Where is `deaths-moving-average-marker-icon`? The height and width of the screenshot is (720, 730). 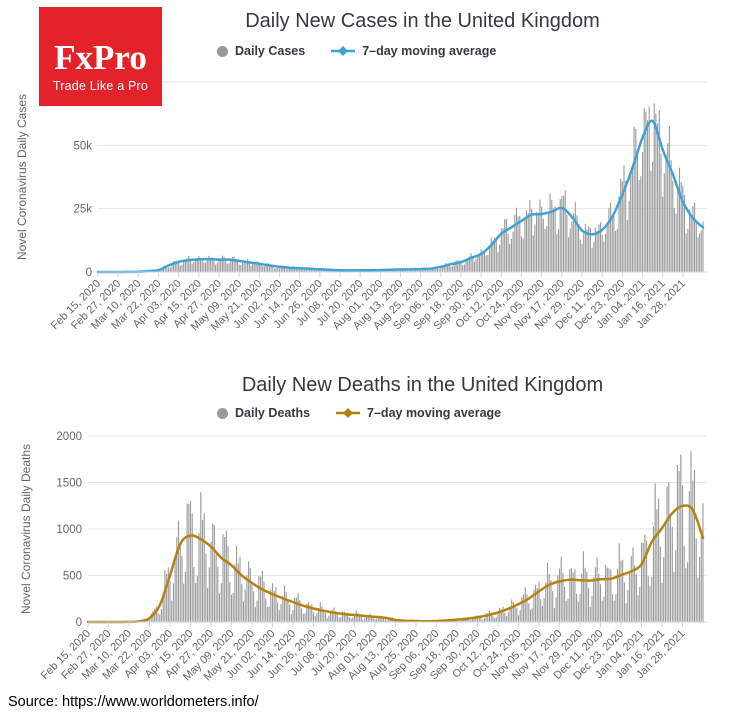 deaths-moving-average-marker-icon is located at coordinates (348, 413).